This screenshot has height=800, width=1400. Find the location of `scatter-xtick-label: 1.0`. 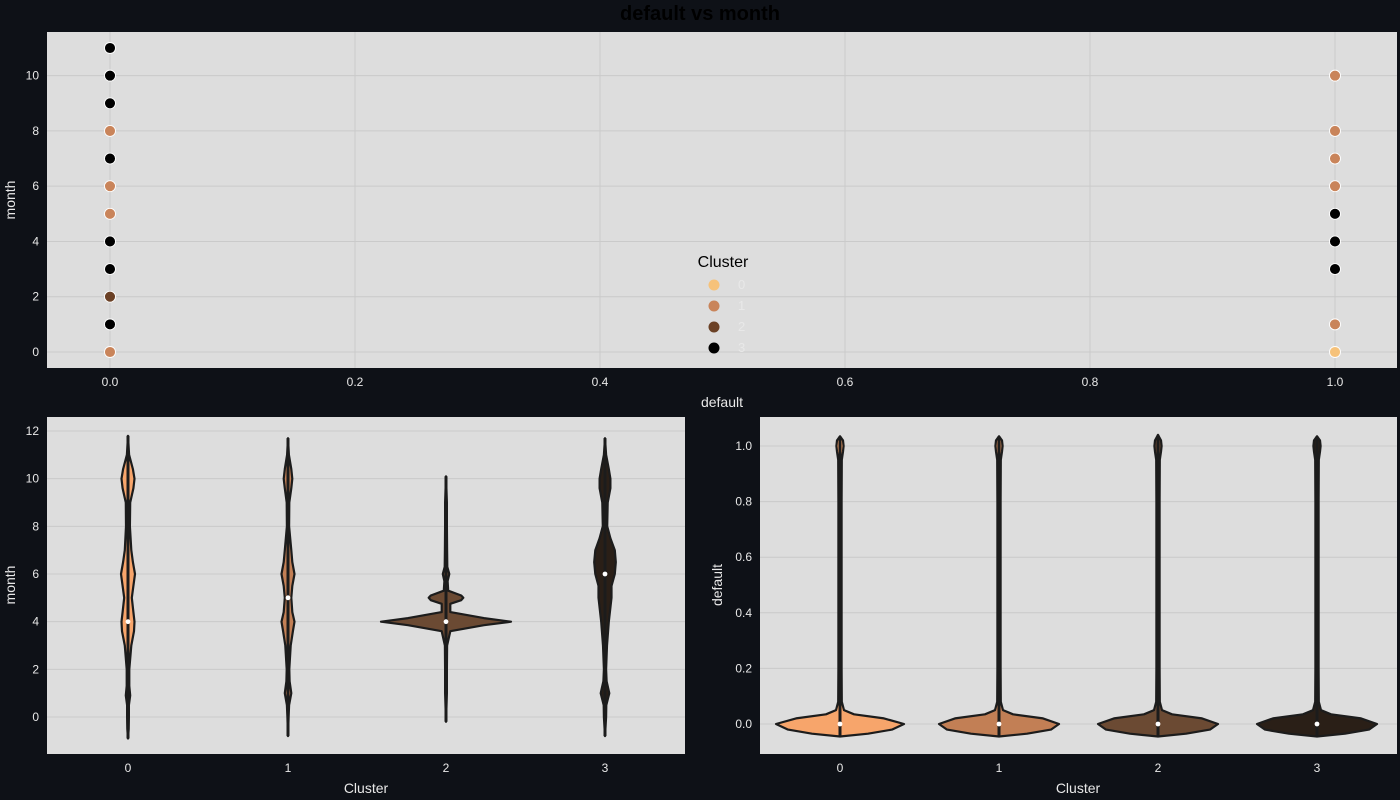

scatter-xtick-label: 1.0 is located at coordinates (1335, 382).